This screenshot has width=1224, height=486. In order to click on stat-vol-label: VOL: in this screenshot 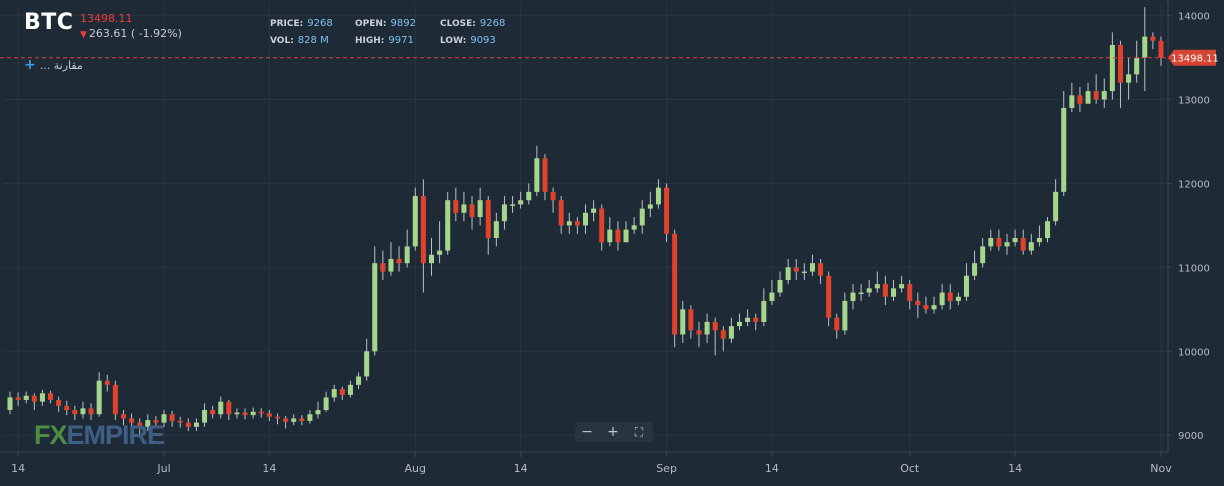, I will do `click(282, 41)`.